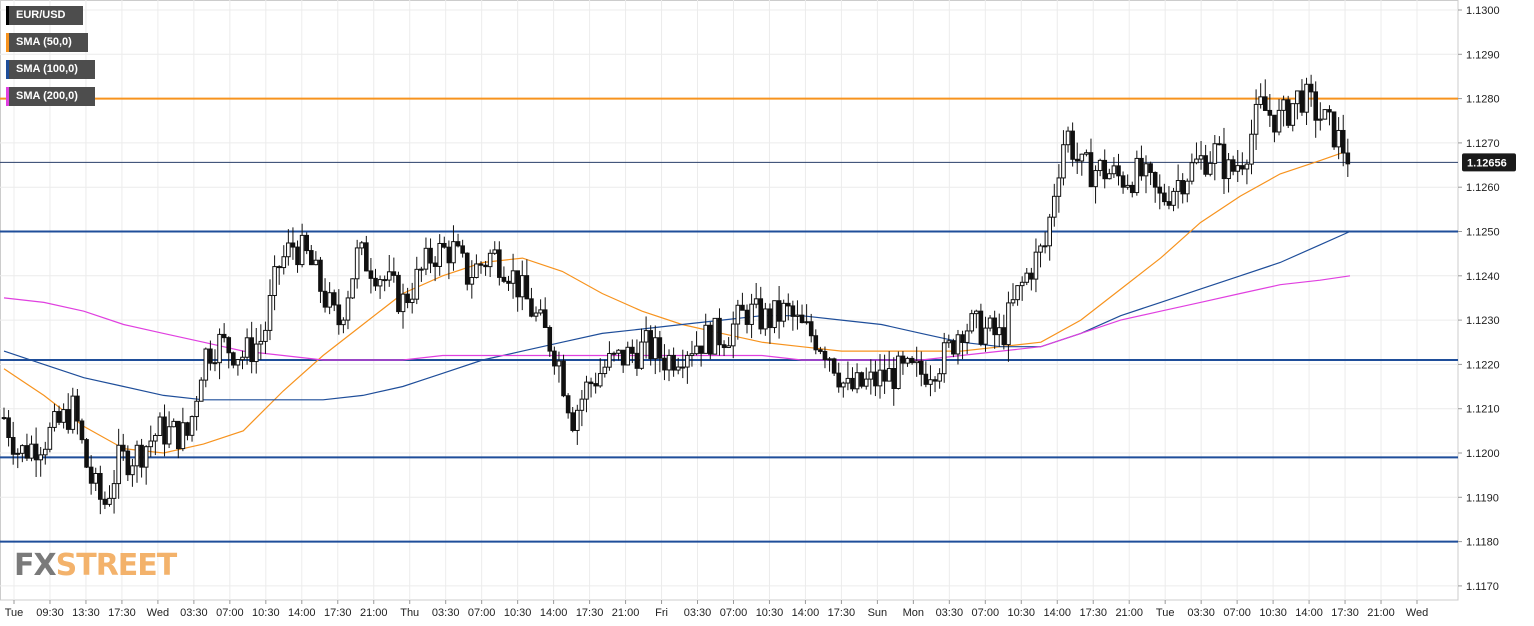  I want to click on y-tick-label: 1.1210, so click(1483, 410).